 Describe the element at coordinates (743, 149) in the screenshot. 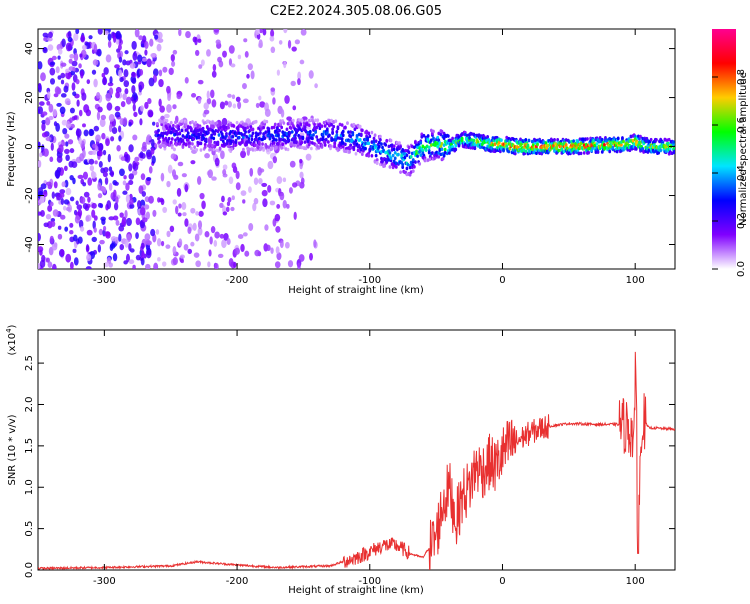

I see `colorbar-label: Normalized spectral amplitude` at that location.